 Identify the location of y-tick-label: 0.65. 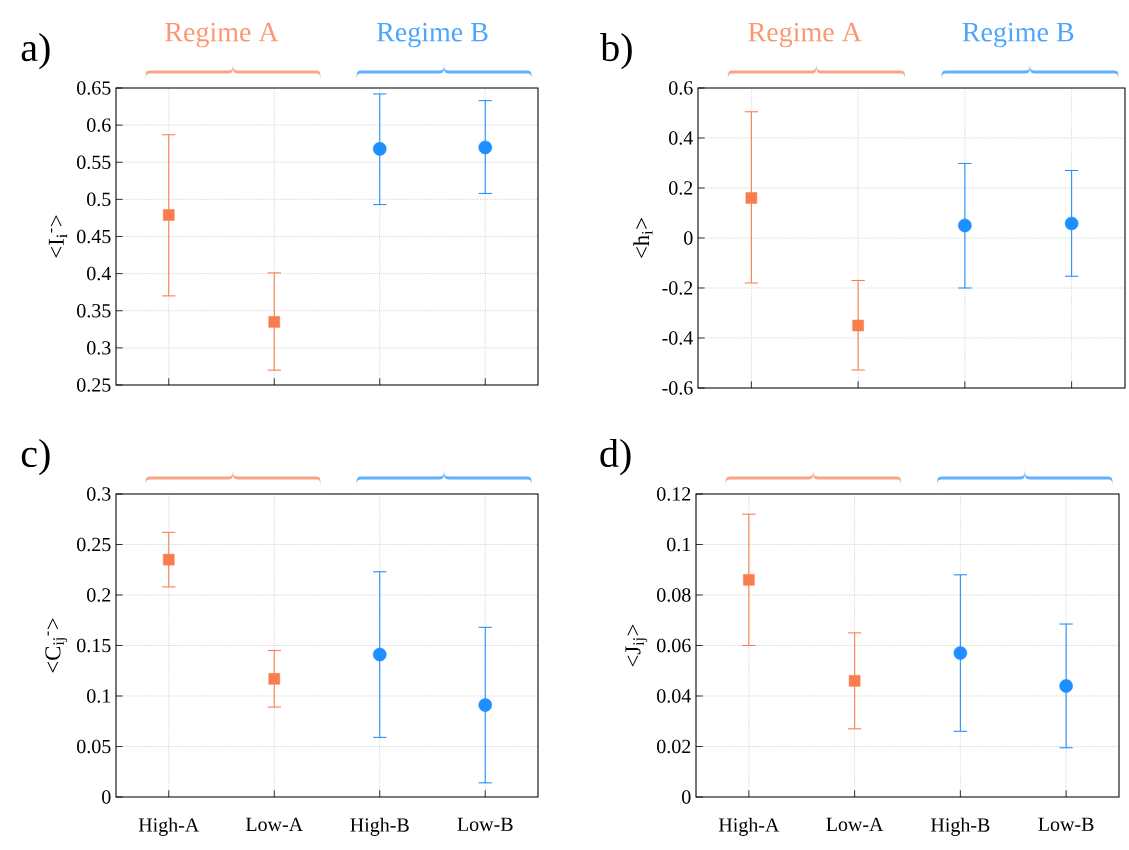
(94, 88).